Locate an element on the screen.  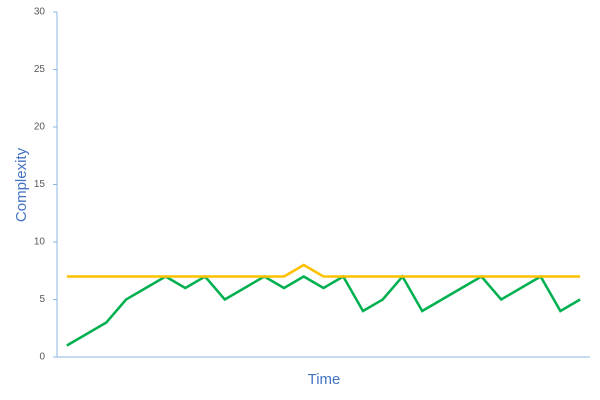
y-tick-label: 15 is located at coordinates (40, 184).